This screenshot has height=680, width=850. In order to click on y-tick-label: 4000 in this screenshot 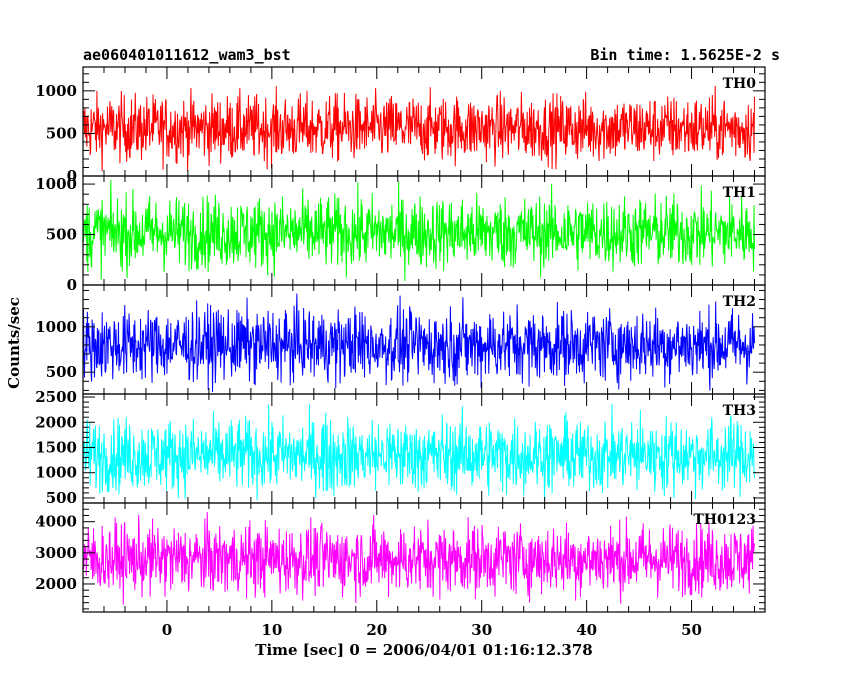, I will do `click(56, 522)`.